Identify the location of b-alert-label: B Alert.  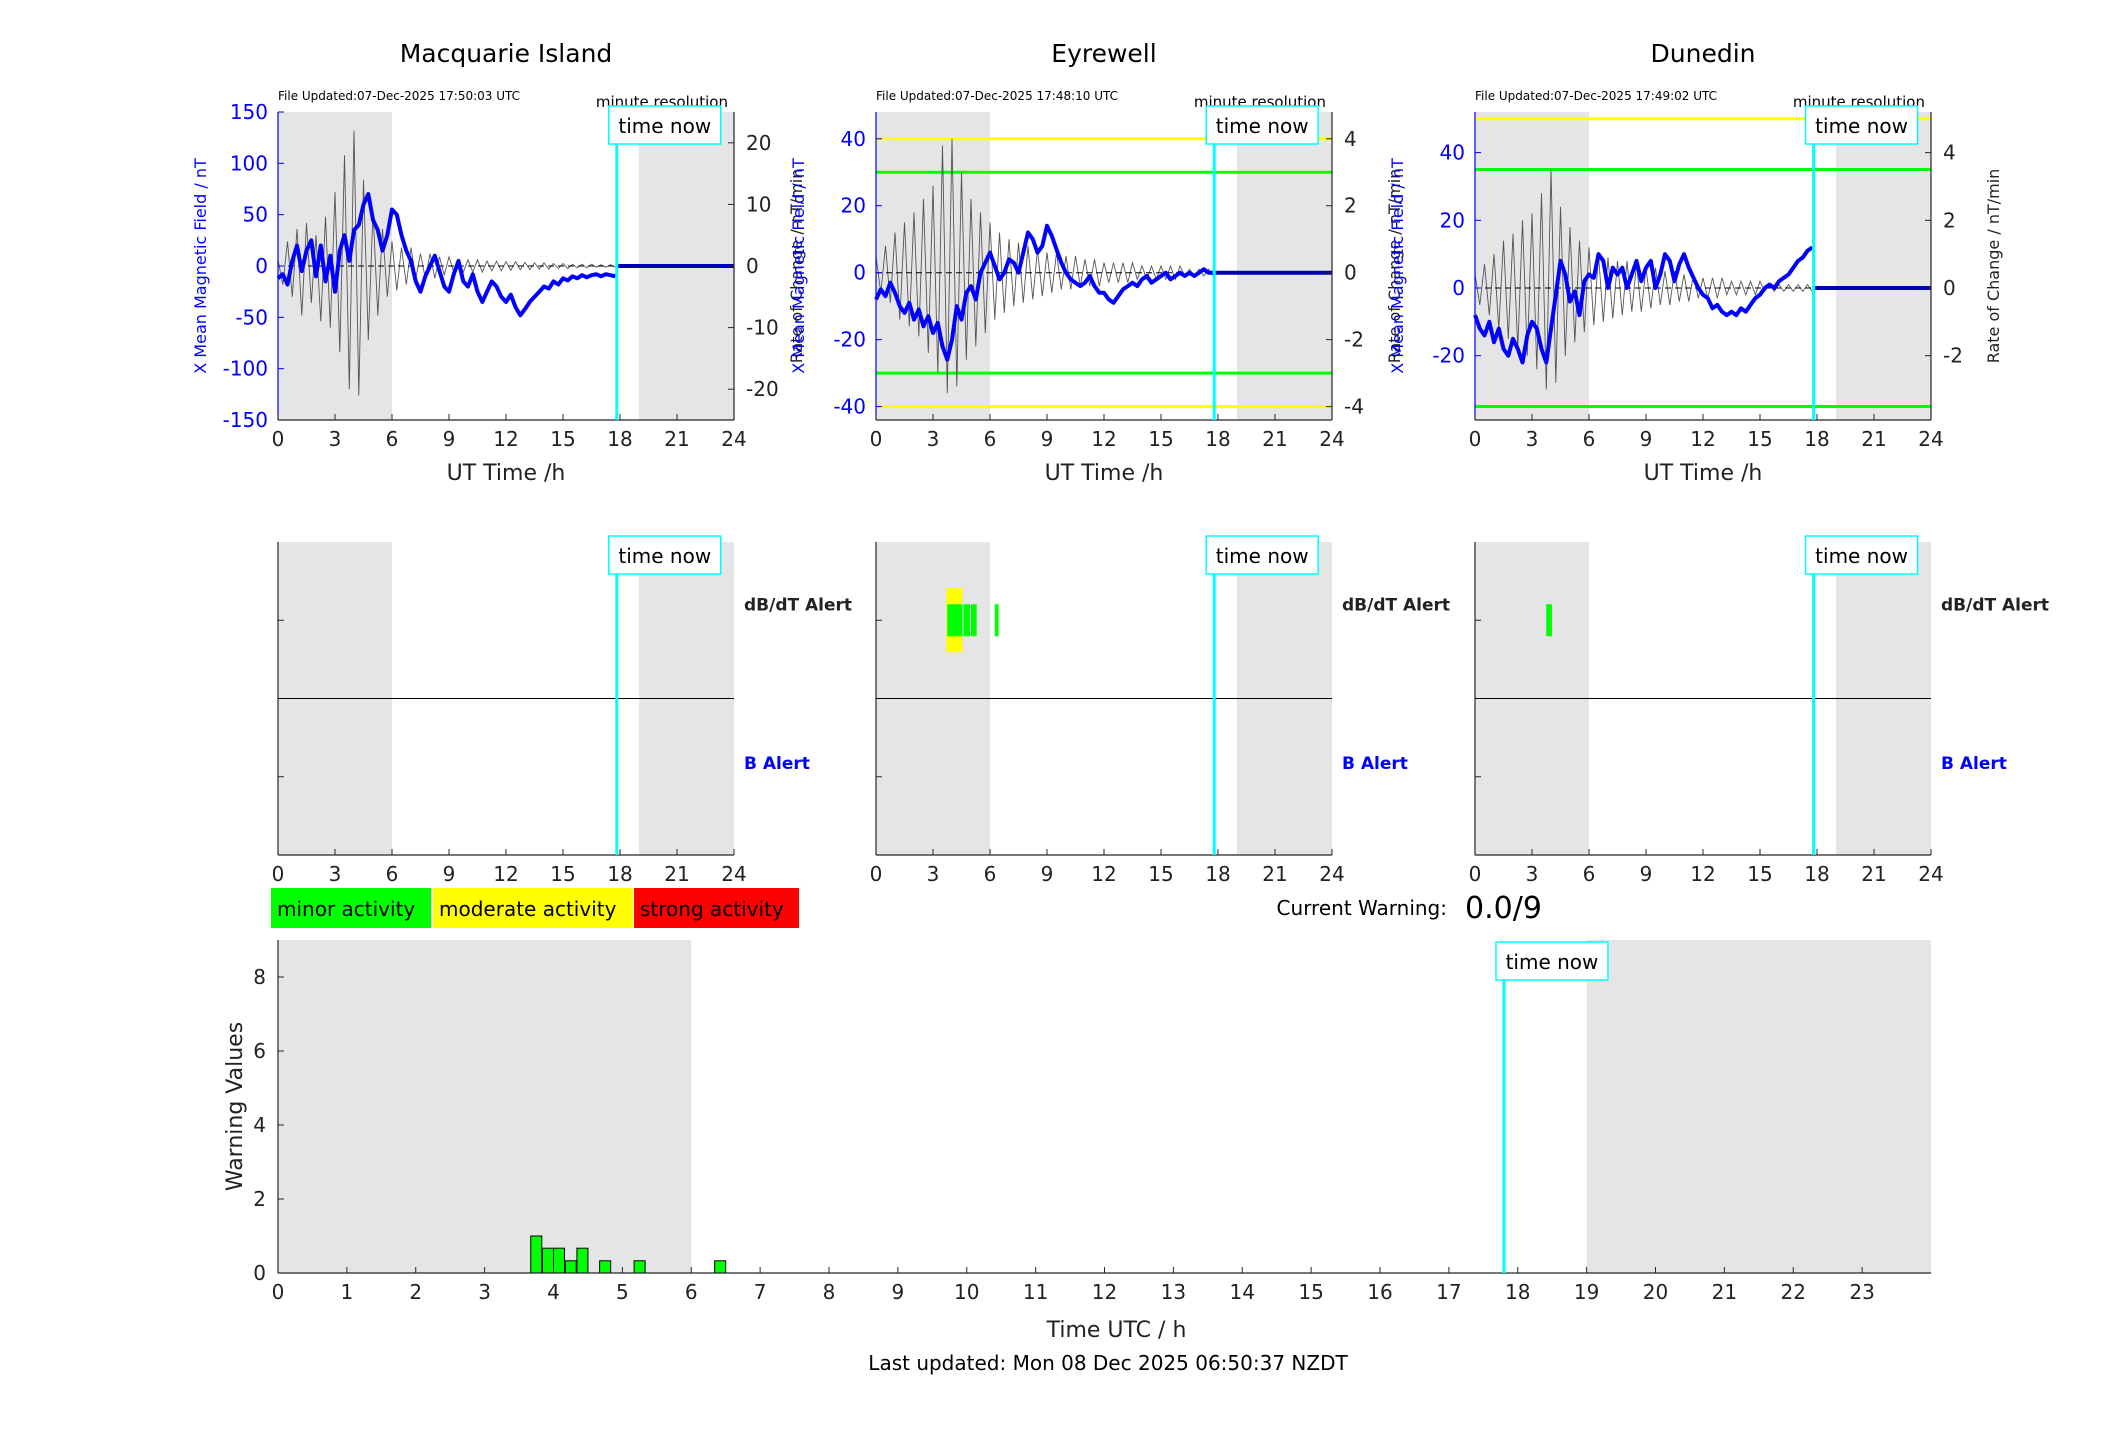
(1375, 764).